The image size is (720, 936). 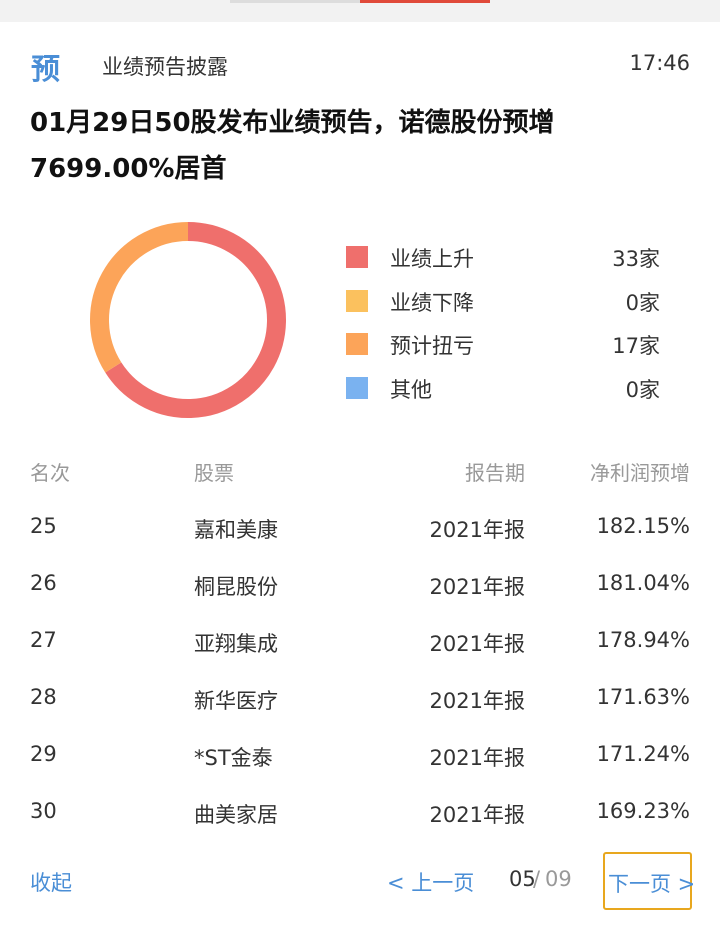 What do you see at coordinates (292, 146) in the screenshot?
I see `headline: 01月29日50股发布业绩预告，诺德股份预增7699.00%居首` at bounding box center [292, 146].